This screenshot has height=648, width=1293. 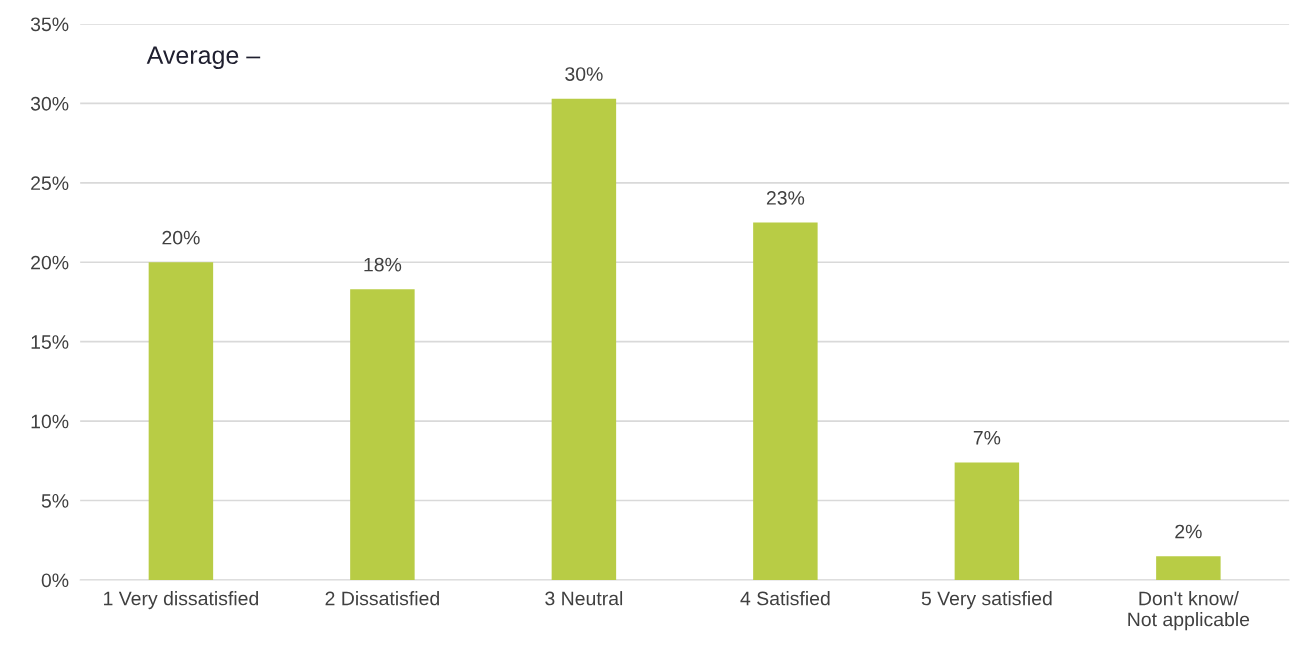 What do you see at coordinates (55, 580) in the screenshot?
I see `y-tick-label: 0%` at bounding box center [55, 580].